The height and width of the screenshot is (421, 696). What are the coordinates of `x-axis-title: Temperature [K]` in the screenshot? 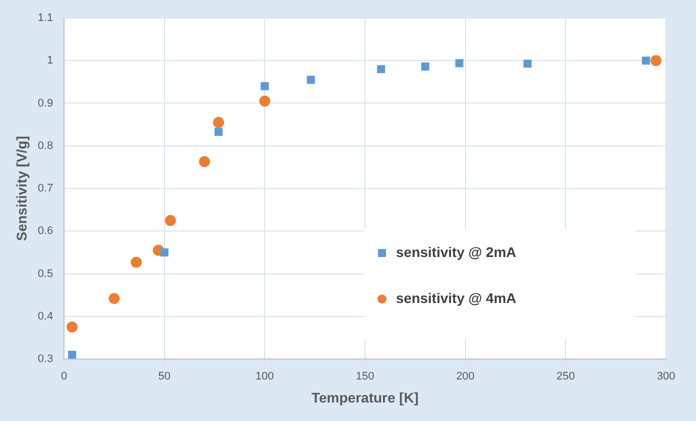 It's located at (365, 397).